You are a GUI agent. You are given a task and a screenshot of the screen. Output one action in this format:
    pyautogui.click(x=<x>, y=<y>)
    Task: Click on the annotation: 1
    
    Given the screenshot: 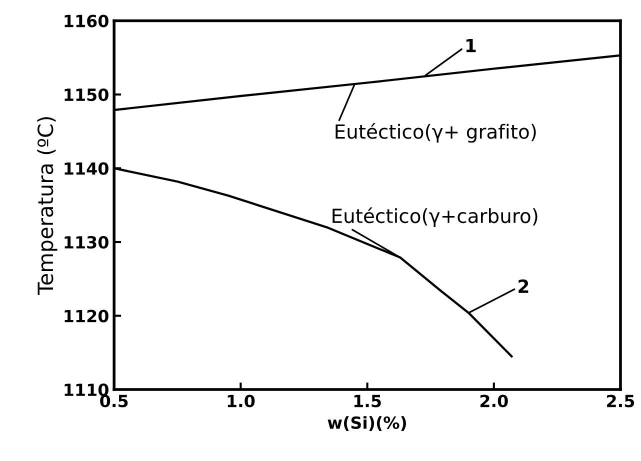 What is the action you would take?
    pyautogui.click(x=471, y=45)
    